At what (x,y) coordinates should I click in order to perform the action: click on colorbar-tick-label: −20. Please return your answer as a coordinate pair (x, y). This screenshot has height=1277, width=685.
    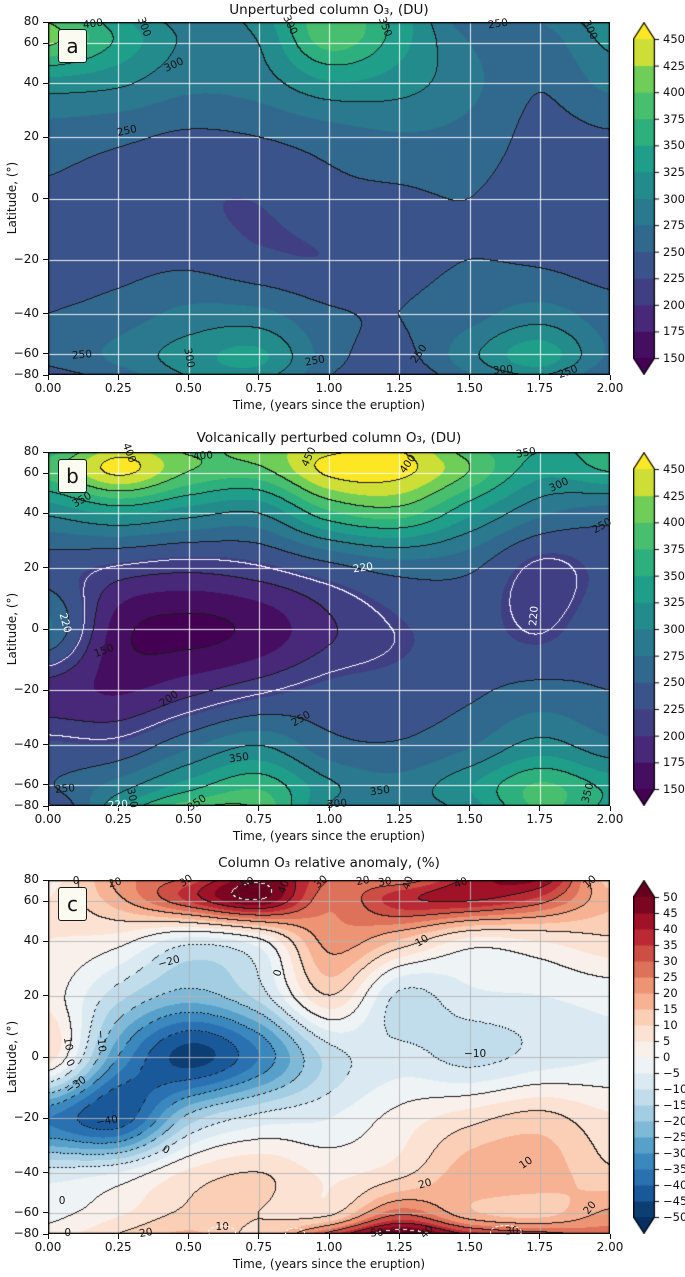
    Looking at the image, I should click on (674, 1121).